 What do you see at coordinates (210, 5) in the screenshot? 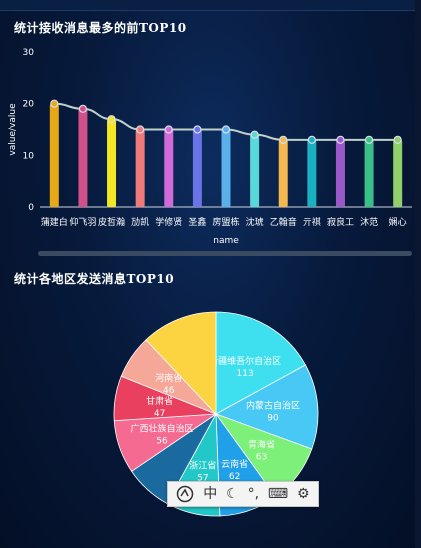
I see `top-bar` at bounding box center [210, 5].